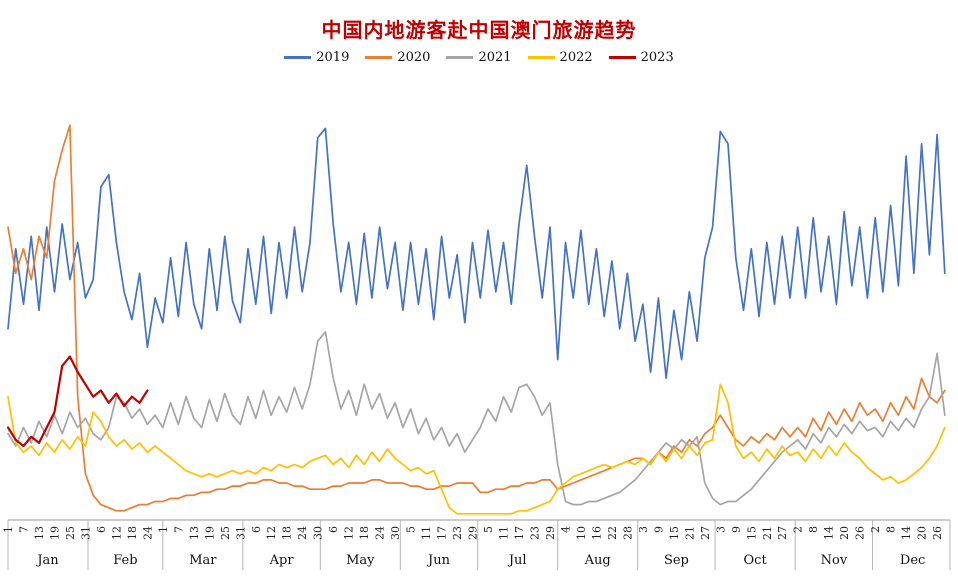 This screenshot has width=958, height=583. Describe the element at coordinates (379, 57) in the screenshot. I see `legend-swatch-2020` at that location.